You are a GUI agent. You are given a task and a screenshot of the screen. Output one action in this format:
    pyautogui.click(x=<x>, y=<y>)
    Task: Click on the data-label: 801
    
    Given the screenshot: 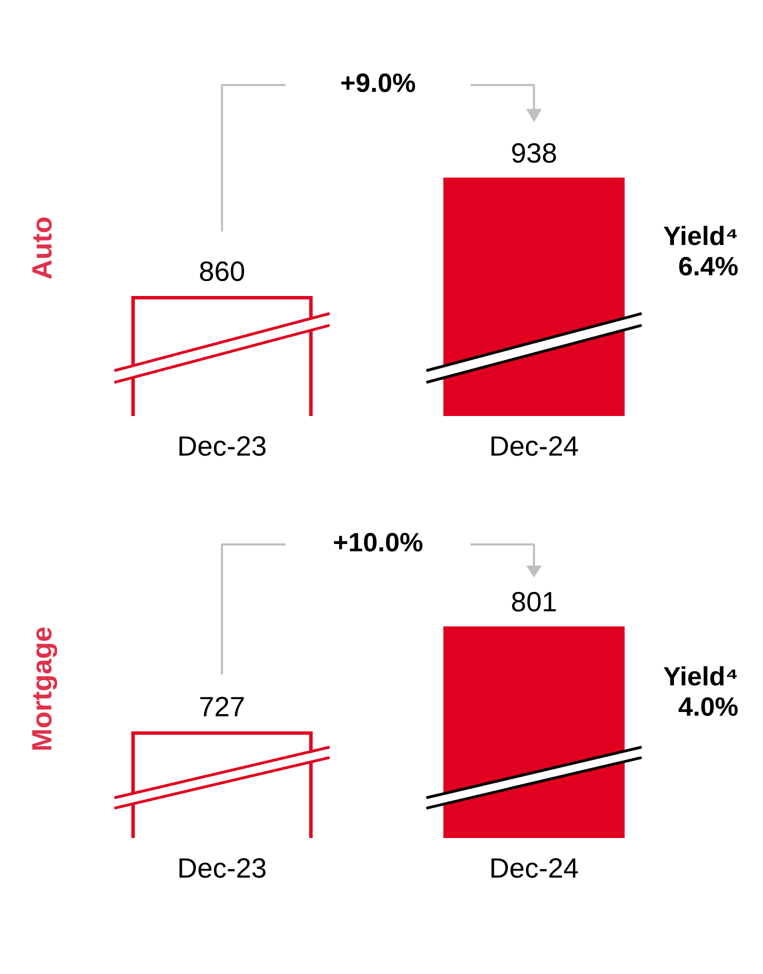 What is the action you would take?
    pyautogui.click(x=534, y=602)
    